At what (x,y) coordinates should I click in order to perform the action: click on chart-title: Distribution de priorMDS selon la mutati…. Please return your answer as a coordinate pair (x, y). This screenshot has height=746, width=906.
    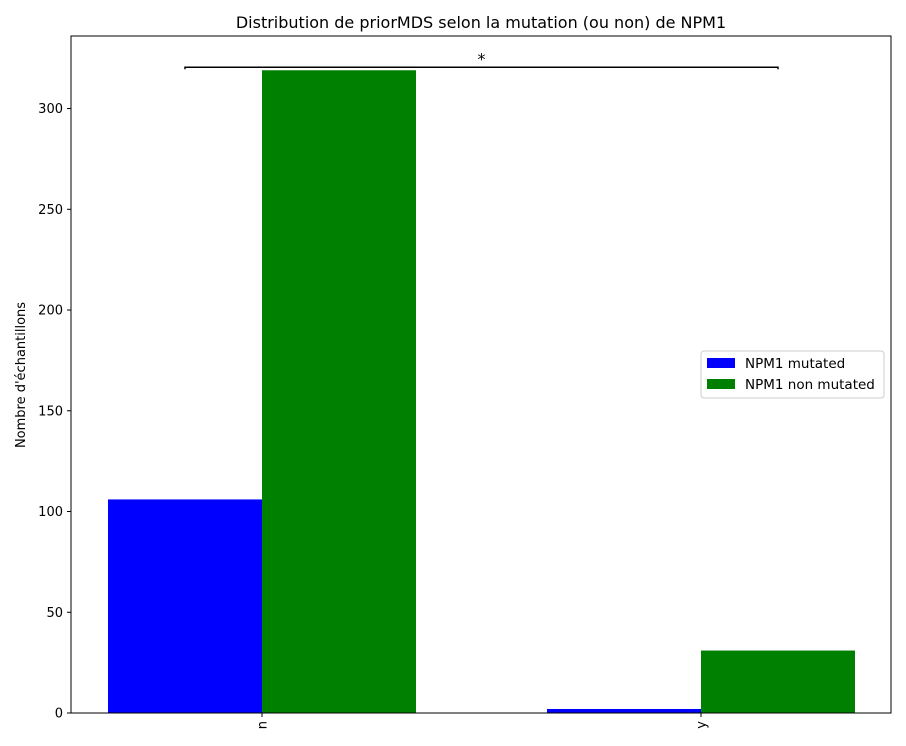
    Looking at the image, I should click on (481, 22).